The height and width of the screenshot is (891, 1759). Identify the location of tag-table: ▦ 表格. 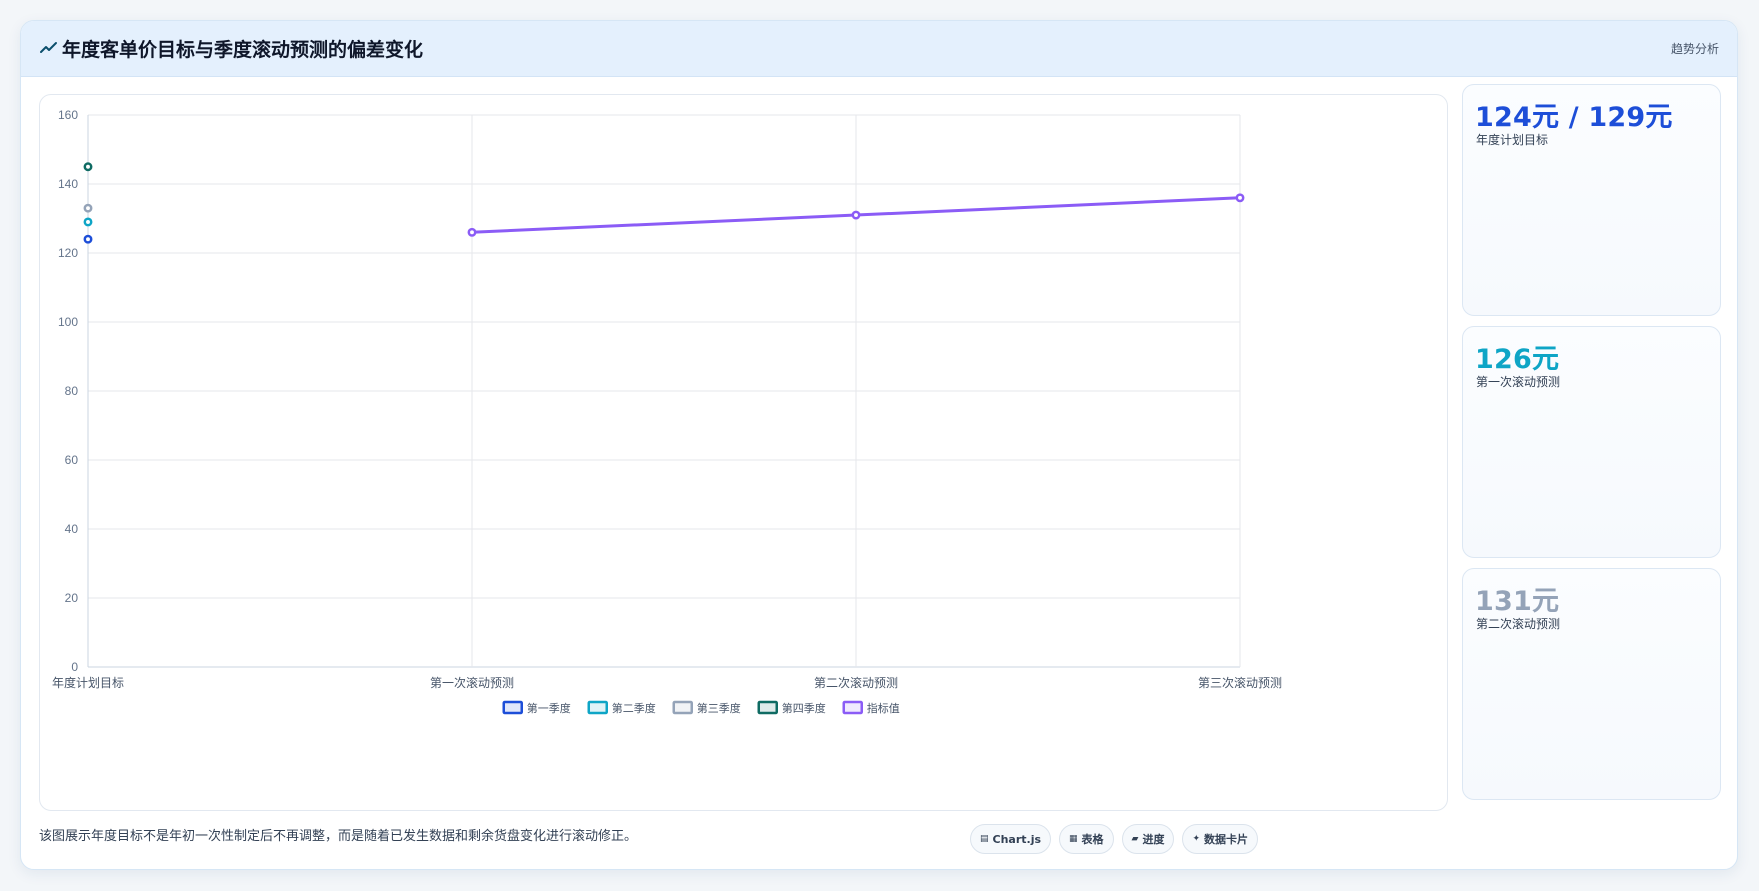
(1086, 839).